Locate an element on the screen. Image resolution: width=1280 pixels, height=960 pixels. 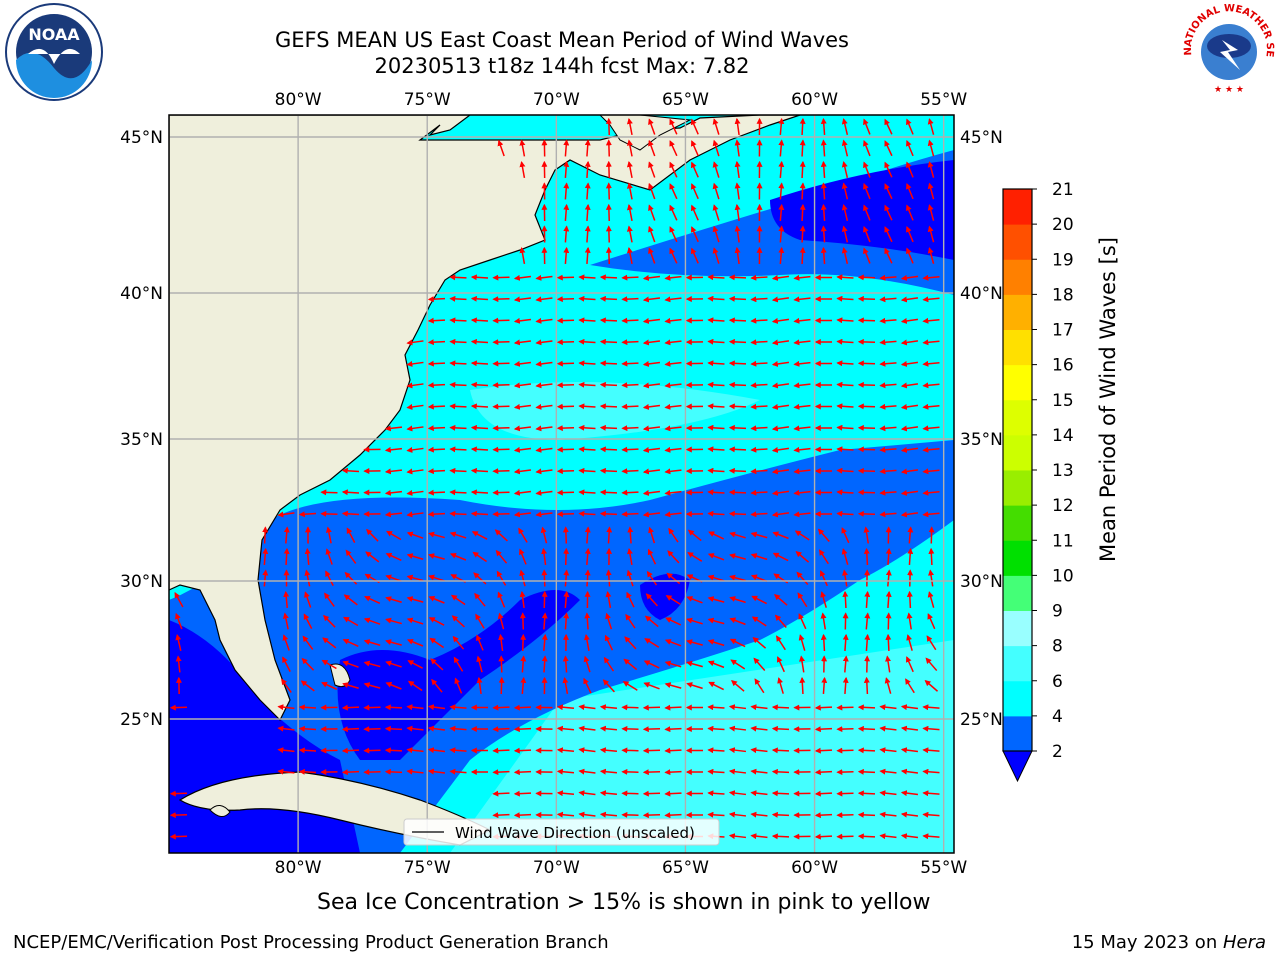
lon-tick-top: 80°W is located at coordinates (298, 100).